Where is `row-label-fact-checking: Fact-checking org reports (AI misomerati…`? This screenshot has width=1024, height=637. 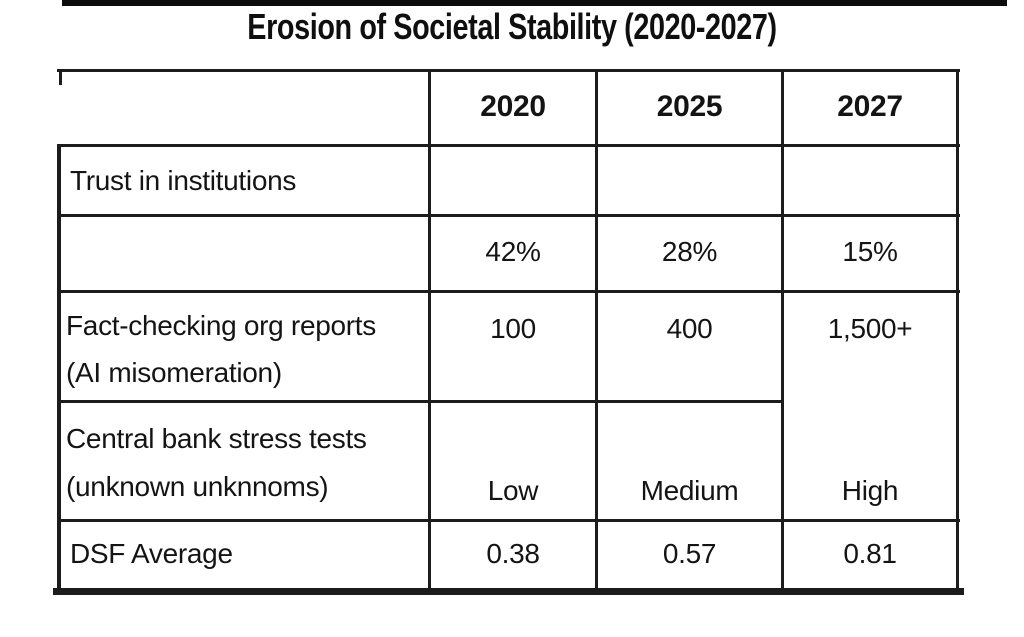
row-label-fact-checking: Fact-checking org reports (AI misomerati… is located at coordinates (221, 349).